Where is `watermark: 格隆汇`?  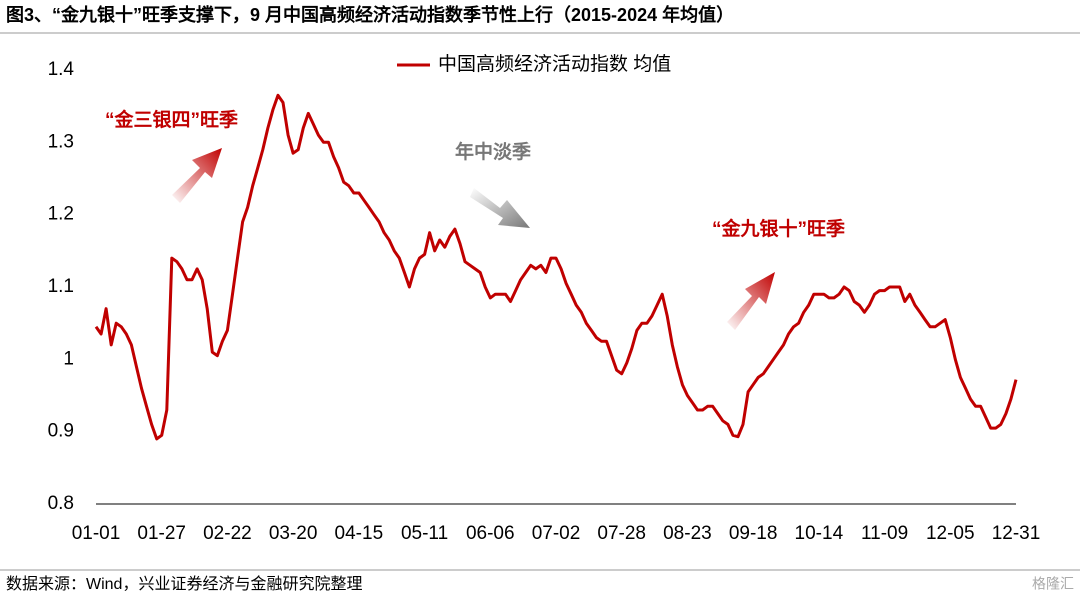
watermark: 格隆汇 is located at coordinates (1053, 584).